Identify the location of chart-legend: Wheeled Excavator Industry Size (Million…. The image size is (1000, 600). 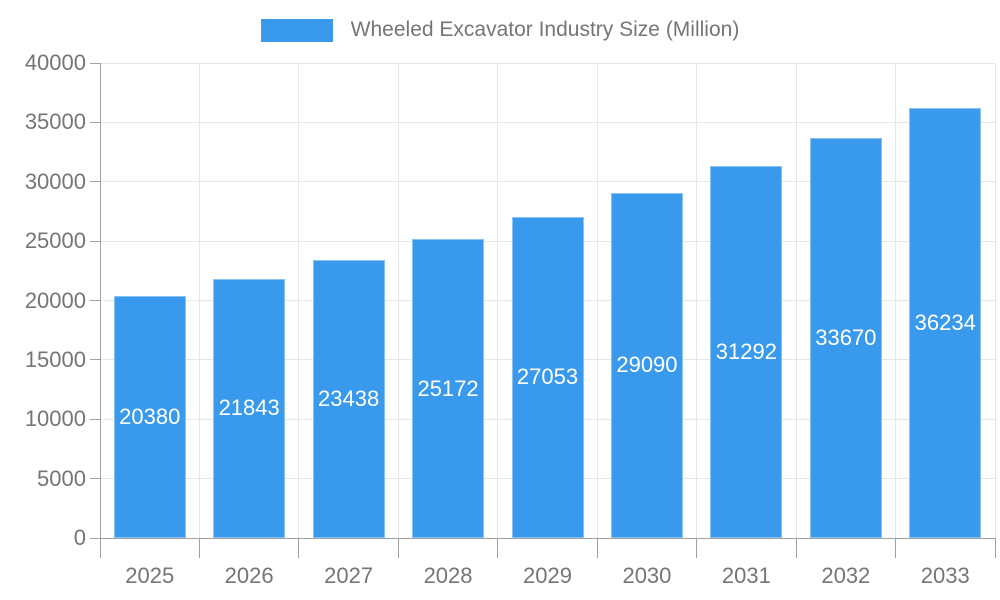
(500, 30).